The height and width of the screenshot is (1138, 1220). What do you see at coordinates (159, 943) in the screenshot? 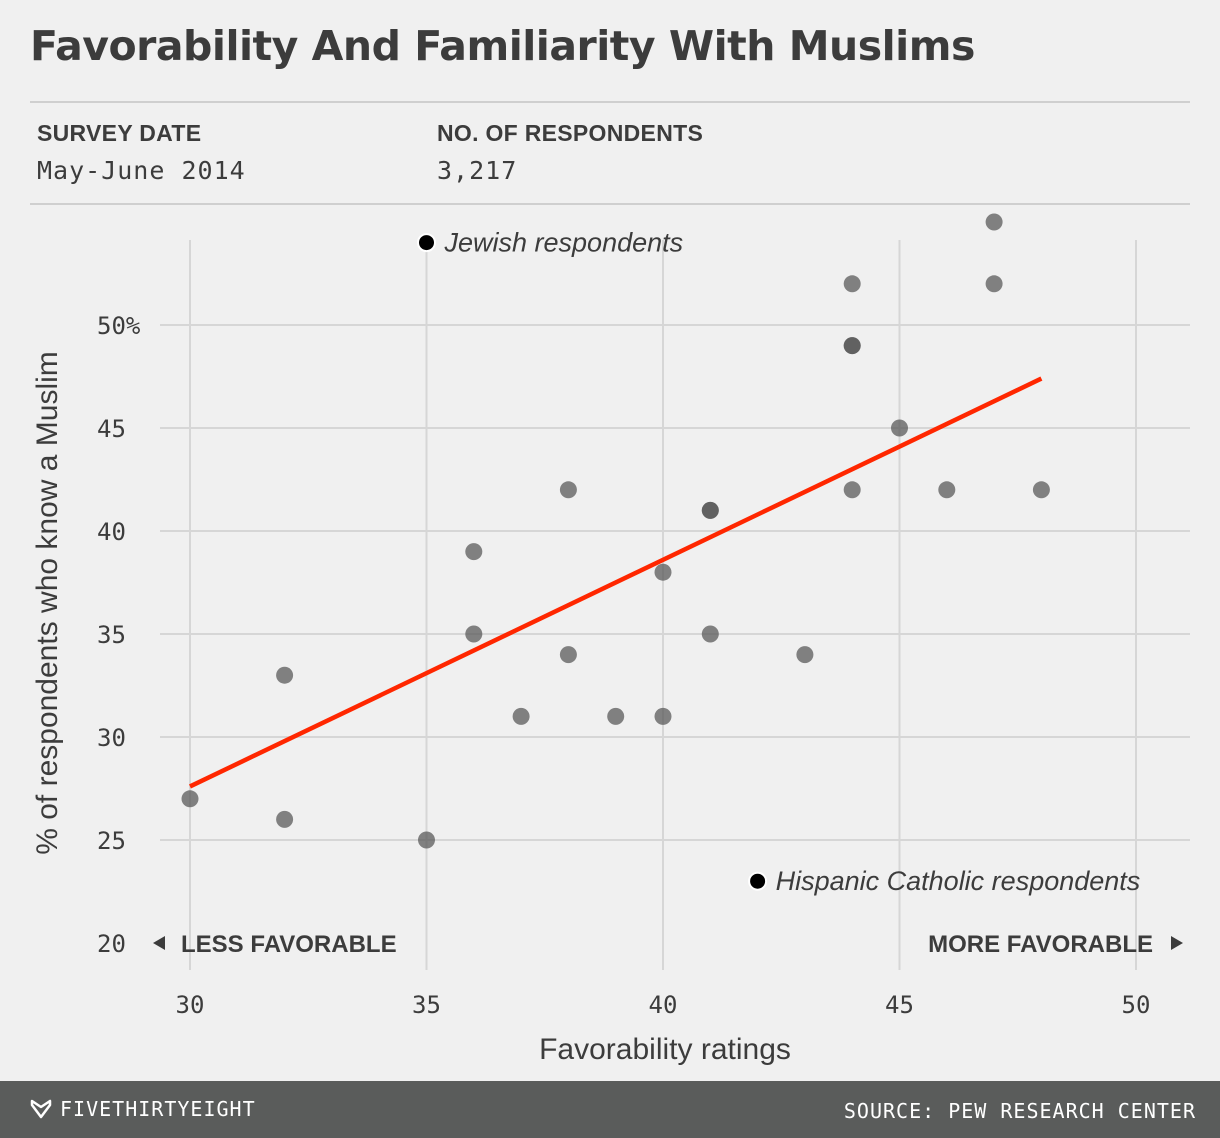
I see `left-arrow-icon` at bounding box center [159, 943].